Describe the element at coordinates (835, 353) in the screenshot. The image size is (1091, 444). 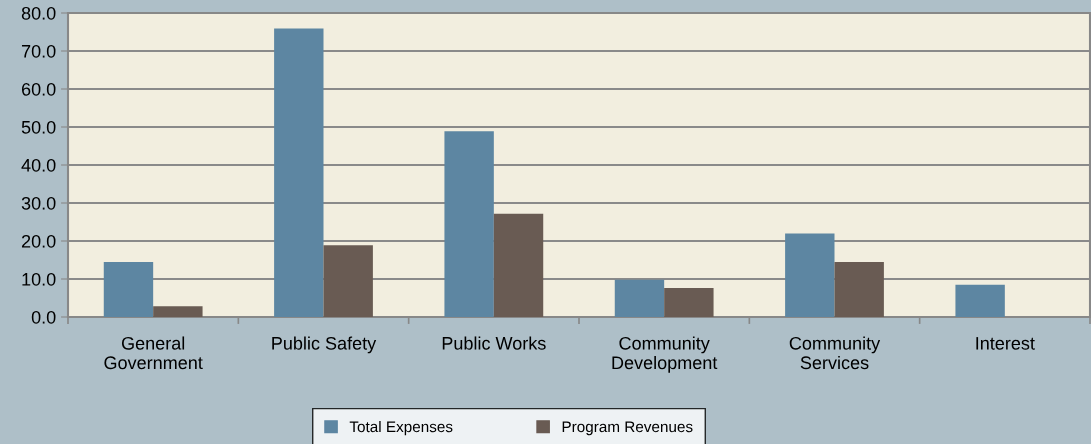
I see `x-tick-label: Community Services` at that location.